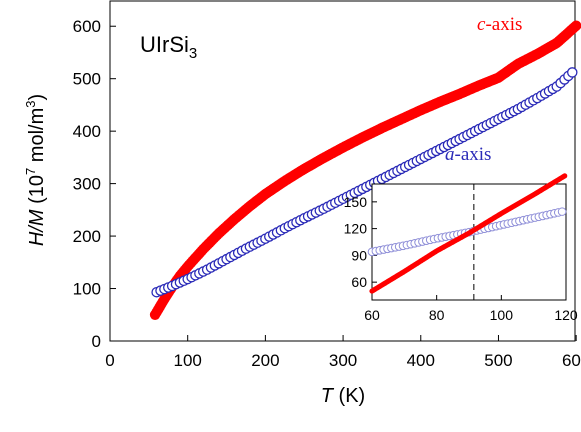 Image resolution: width=581 pixels, height=432 pixels. Describe the element at coordinates (30, 104) in the screenshot. I see `y-axis-exp: 3` at that location.